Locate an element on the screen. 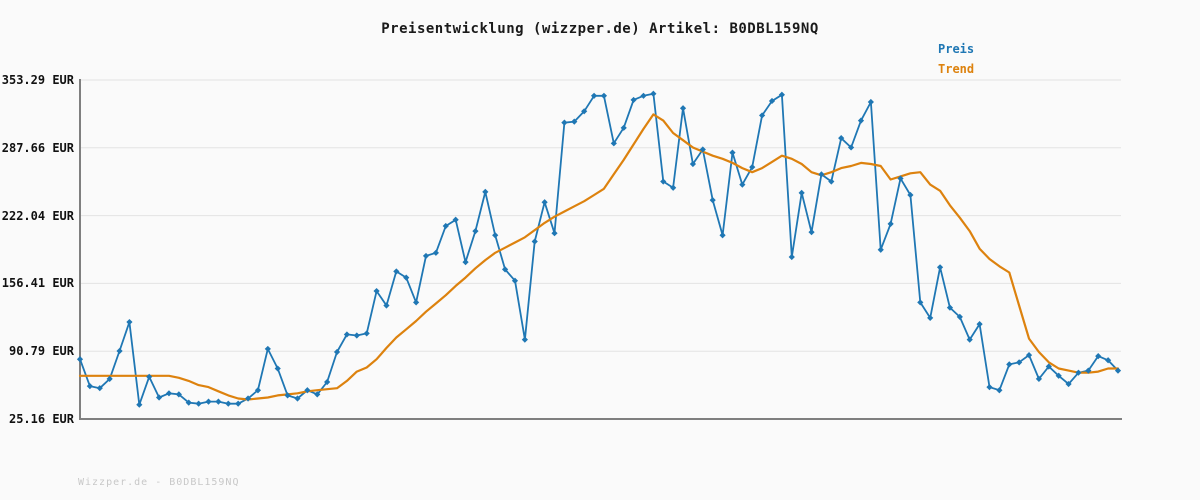 This screenshot has width=1200, height=500. legend-item-preis: Preis is located at coordinates (956, 49).